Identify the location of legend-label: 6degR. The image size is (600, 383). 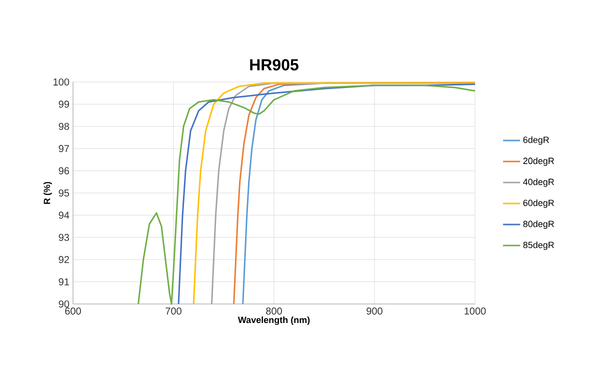
(536, 140).